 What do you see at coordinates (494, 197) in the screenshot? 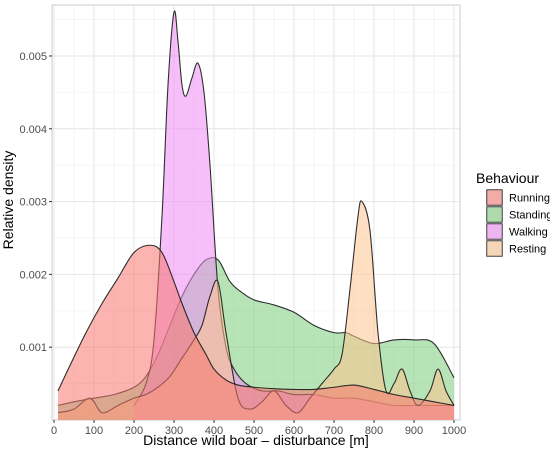
I see `legend-key-running` at bounding box center [494, 197].